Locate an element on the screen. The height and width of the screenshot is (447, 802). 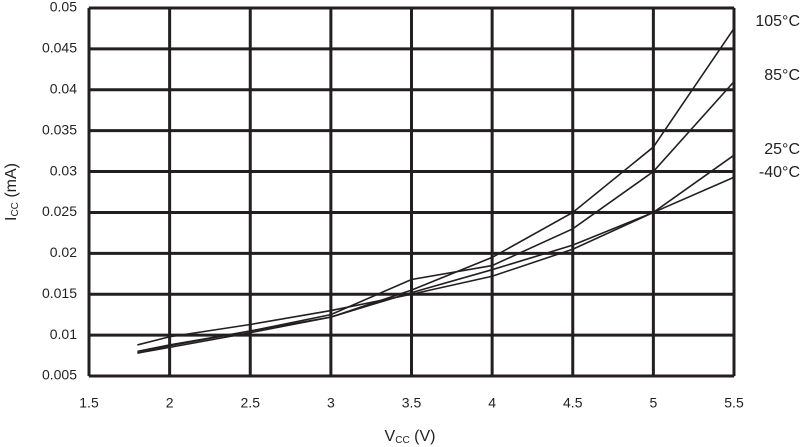
y-tick-label: 0.005 is located at coordinates (59, 375).